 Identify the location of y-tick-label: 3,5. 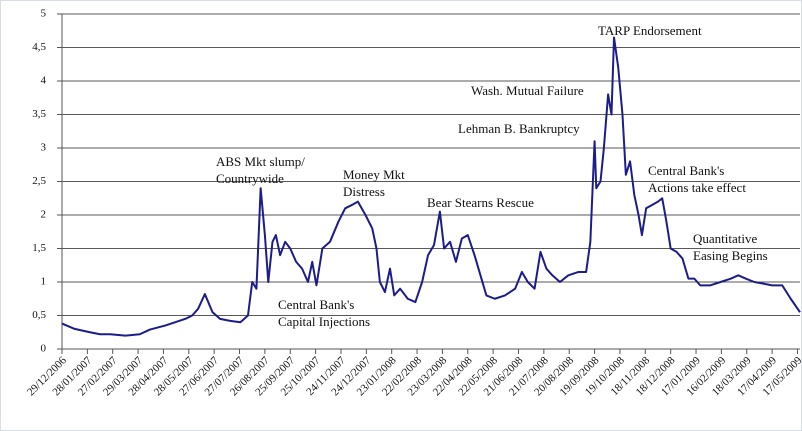
(39, 114).